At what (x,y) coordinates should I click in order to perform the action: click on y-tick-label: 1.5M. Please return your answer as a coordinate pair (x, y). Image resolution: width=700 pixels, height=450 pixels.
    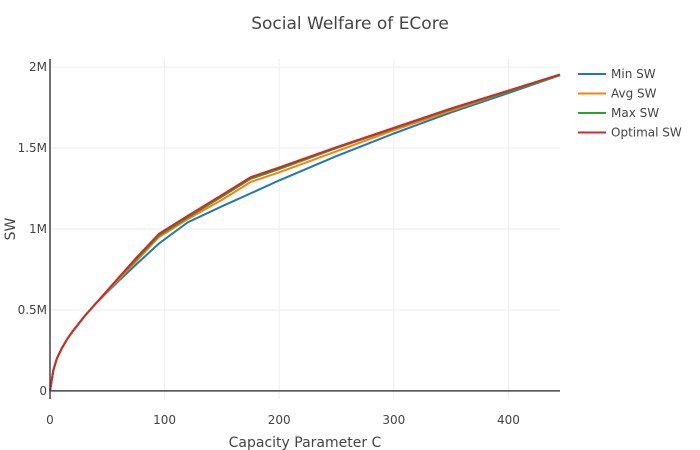
    Looking at the image, I should click on (32, 148).